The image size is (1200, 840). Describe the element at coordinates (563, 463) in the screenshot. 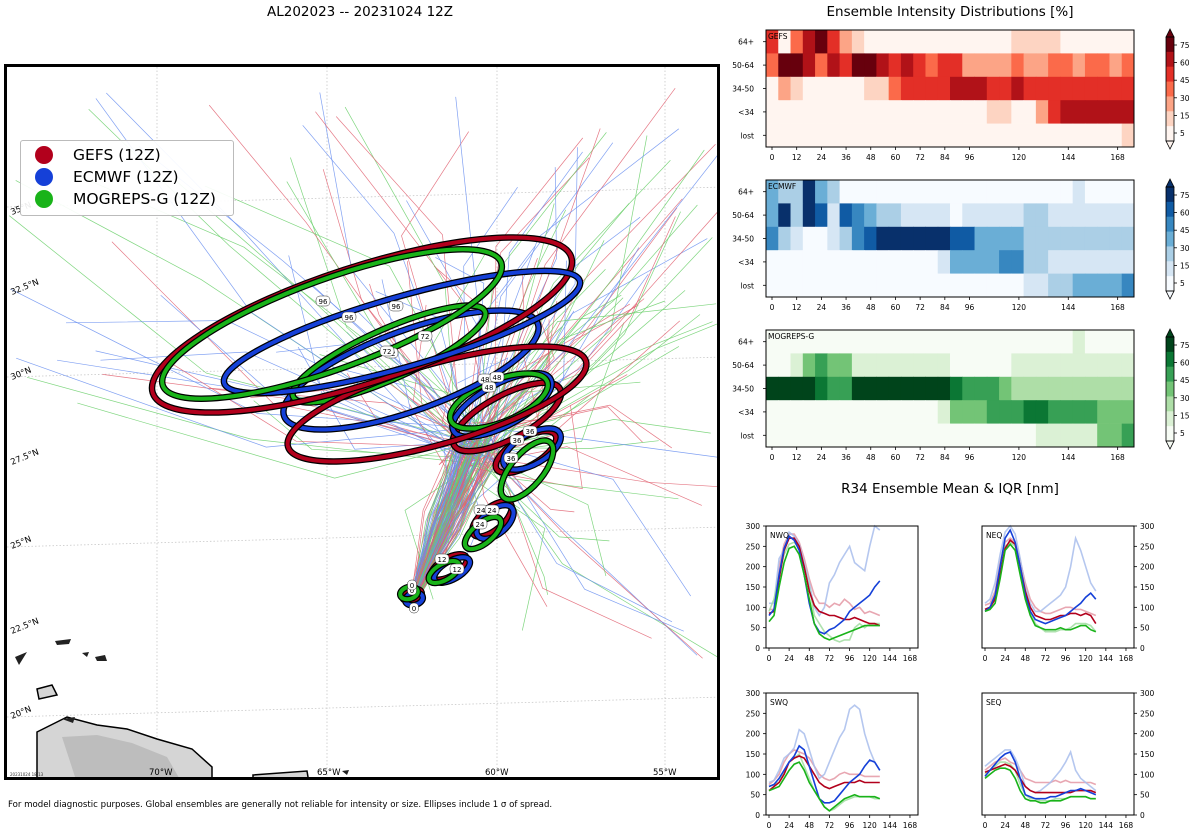

I see `ensemble-track` at that location.